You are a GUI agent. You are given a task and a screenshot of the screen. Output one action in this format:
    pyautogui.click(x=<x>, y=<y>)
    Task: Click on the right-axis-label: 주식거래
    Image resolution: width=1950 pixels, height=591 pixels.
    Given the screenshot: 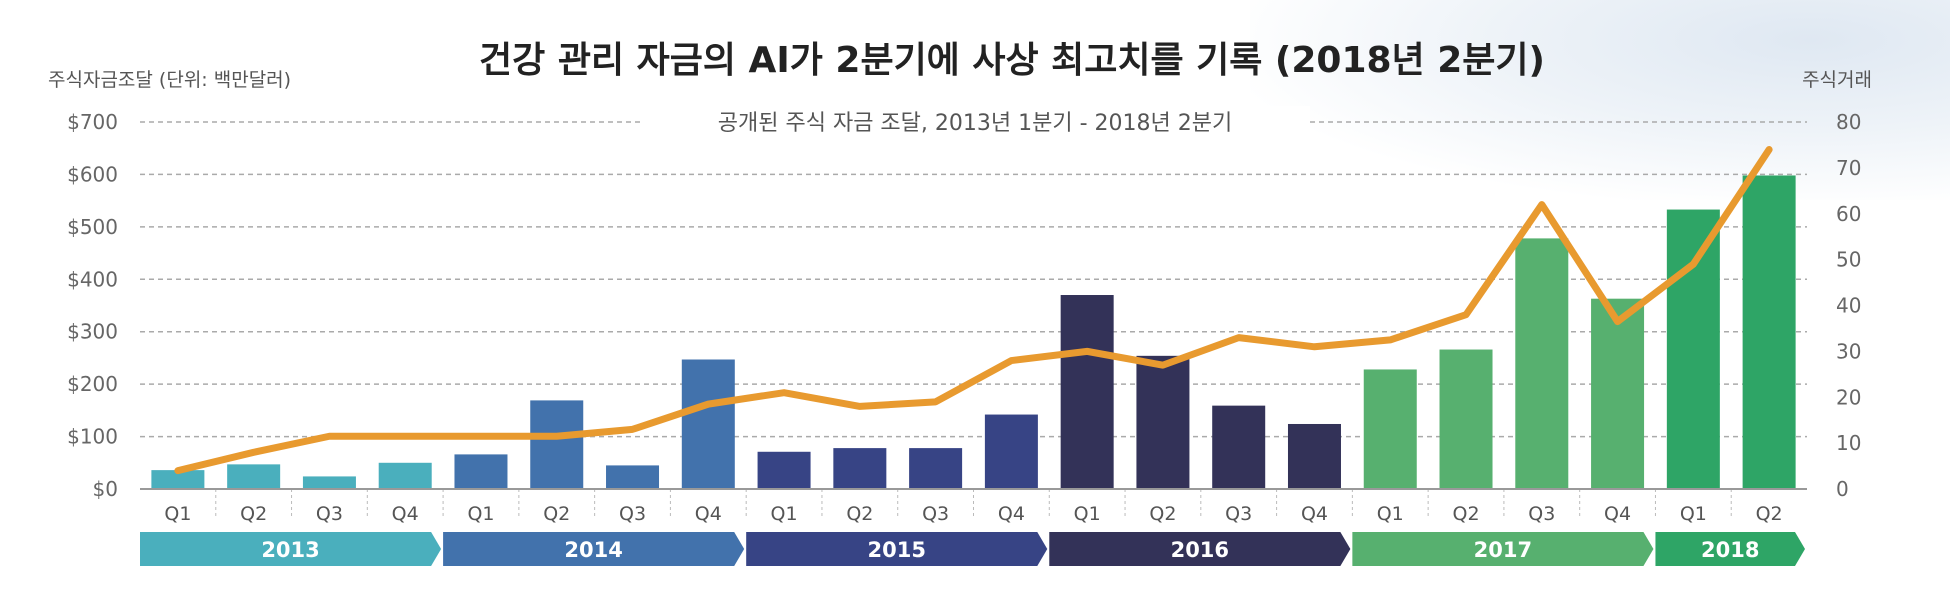 What is the action you would take?
    pyautogui.click(x=1837, y=80)
    